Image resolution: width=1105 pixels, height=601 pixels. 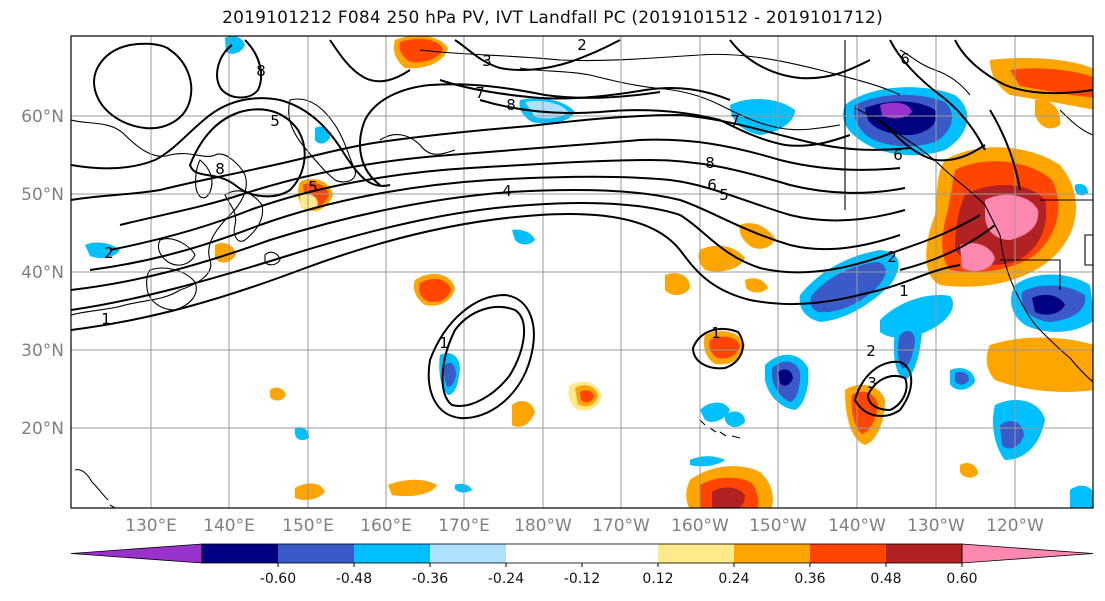 What do you see at coordinates (778, 526) in the screenshot?
I see `lon-label: 150°W` at bounding box center [778, 526].